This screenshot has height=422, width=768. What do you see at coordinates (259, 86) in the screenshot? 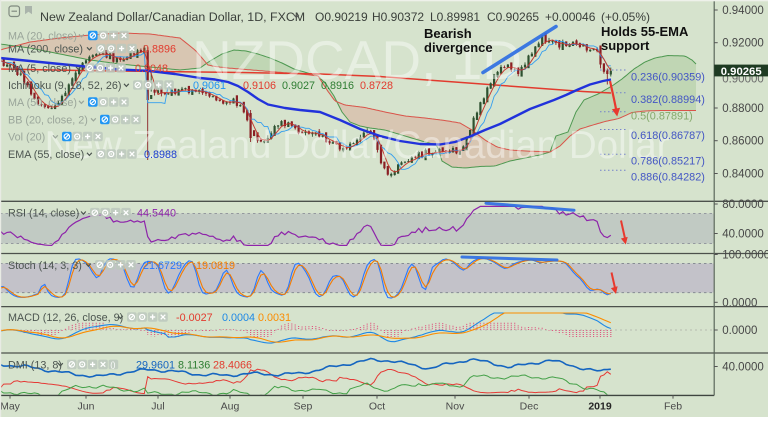
I see `svg-text: 0.9106` at bounding box center [259, 86].